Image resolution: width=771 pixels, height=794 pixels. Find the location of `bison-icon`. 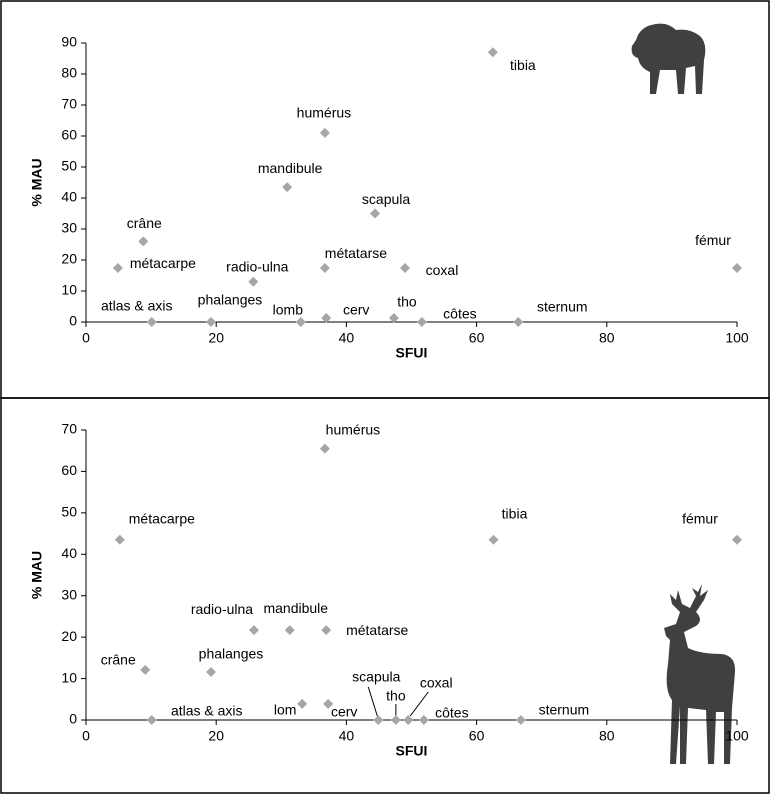

bison-icon is located at coordinates (668, 59).